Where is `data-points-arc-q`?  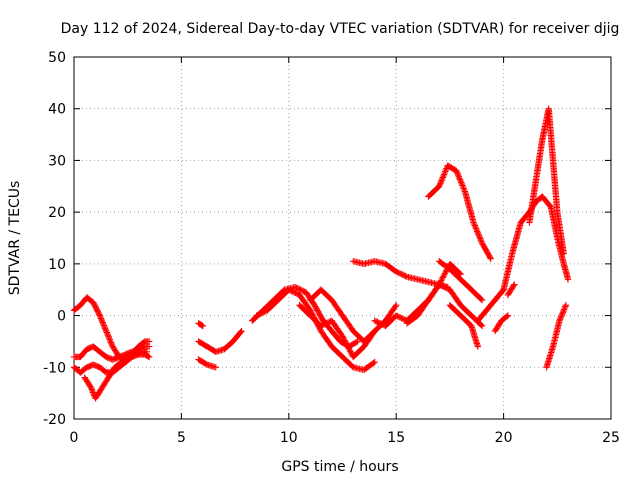 data-points-arc-q is located at coordinates (464, 326).